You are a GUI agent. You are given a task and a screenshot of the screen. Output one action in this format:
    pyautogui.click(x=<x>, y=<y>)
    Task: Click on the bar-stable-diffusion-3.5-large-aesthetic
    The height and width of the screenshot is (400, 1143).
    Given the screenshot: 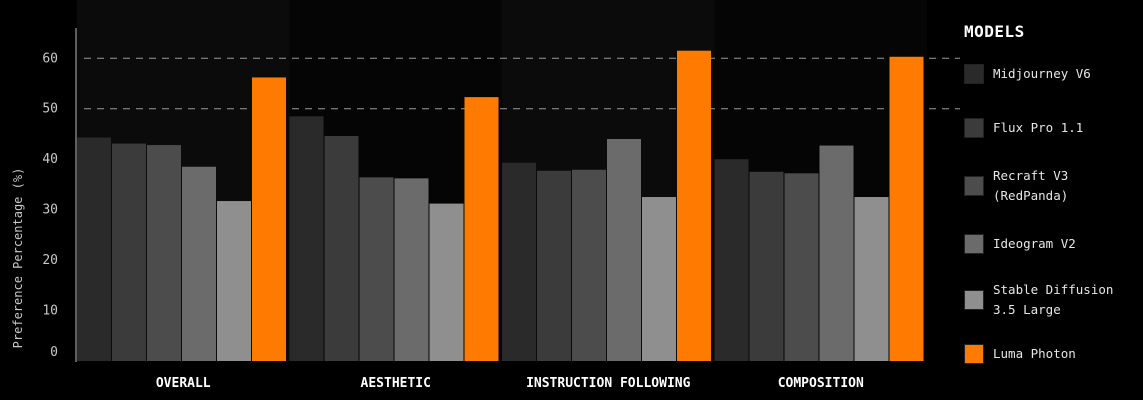 What is the action you would take?
    pyautogui.click(x=446, y=282)
    